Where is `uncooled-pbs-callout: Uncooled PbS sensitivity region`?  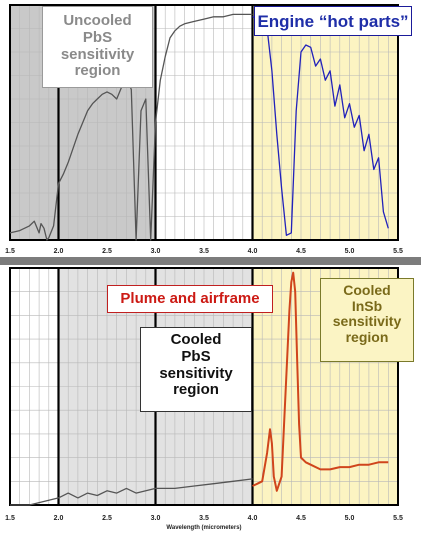
uncooled-pbs-callout: Uncooled PbS sensitivity region is located at coordinates (97, 47).